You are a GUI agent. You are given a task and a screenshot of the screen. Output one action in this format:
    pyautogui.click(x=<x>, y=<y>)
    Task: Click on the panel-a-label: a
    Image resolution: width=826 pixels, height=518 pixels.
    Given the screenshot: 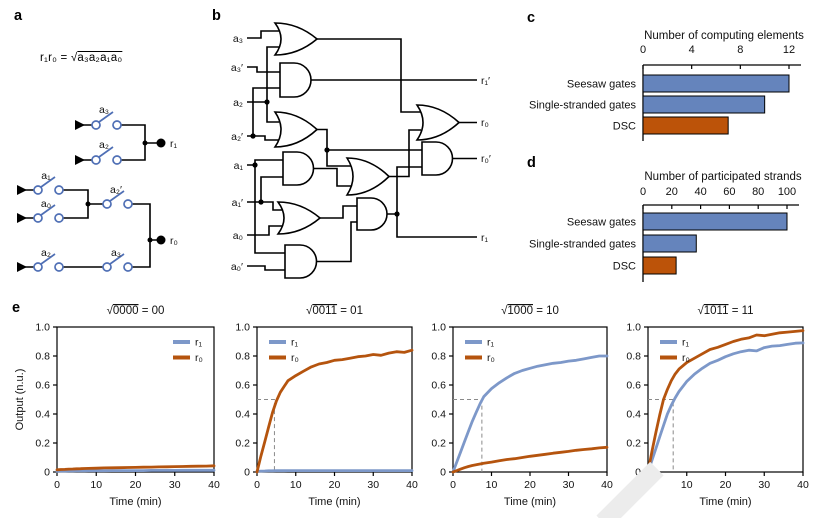 What is the action you would take?
    pyautogui.click(x=18, y=16)
    